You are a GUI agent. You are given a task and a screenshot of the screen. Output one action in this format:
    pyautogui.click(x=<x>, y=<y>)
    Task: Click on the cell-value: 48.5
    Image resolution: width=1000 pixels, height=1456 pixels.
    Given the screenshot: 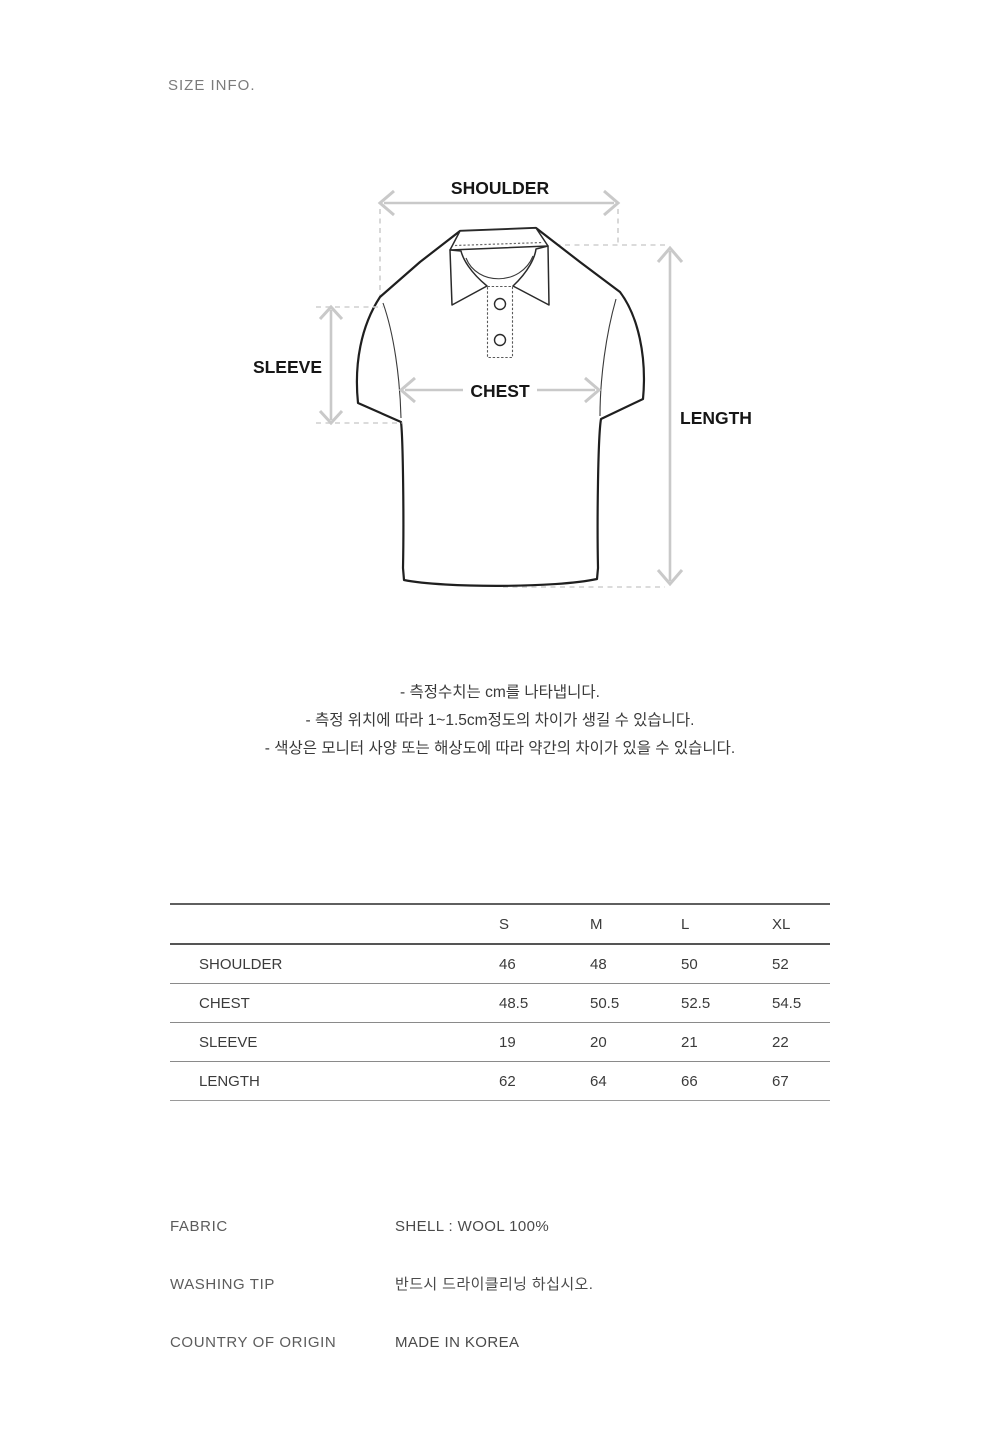 What is the action you would take?
    pyautogui.click(x=544, y=1003)
    